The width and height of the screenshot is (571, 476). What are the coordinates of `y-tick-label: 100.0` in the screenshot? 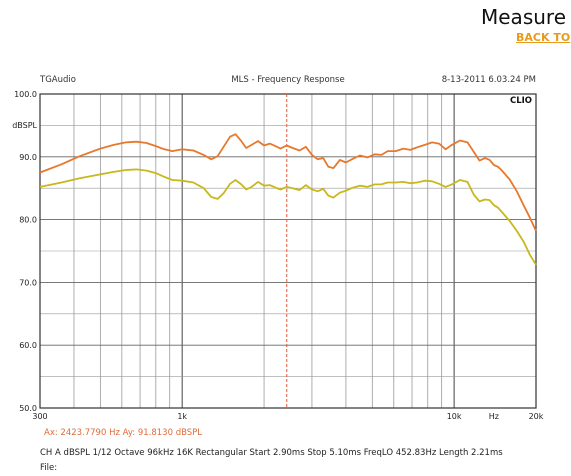 It's located at (25, 94).